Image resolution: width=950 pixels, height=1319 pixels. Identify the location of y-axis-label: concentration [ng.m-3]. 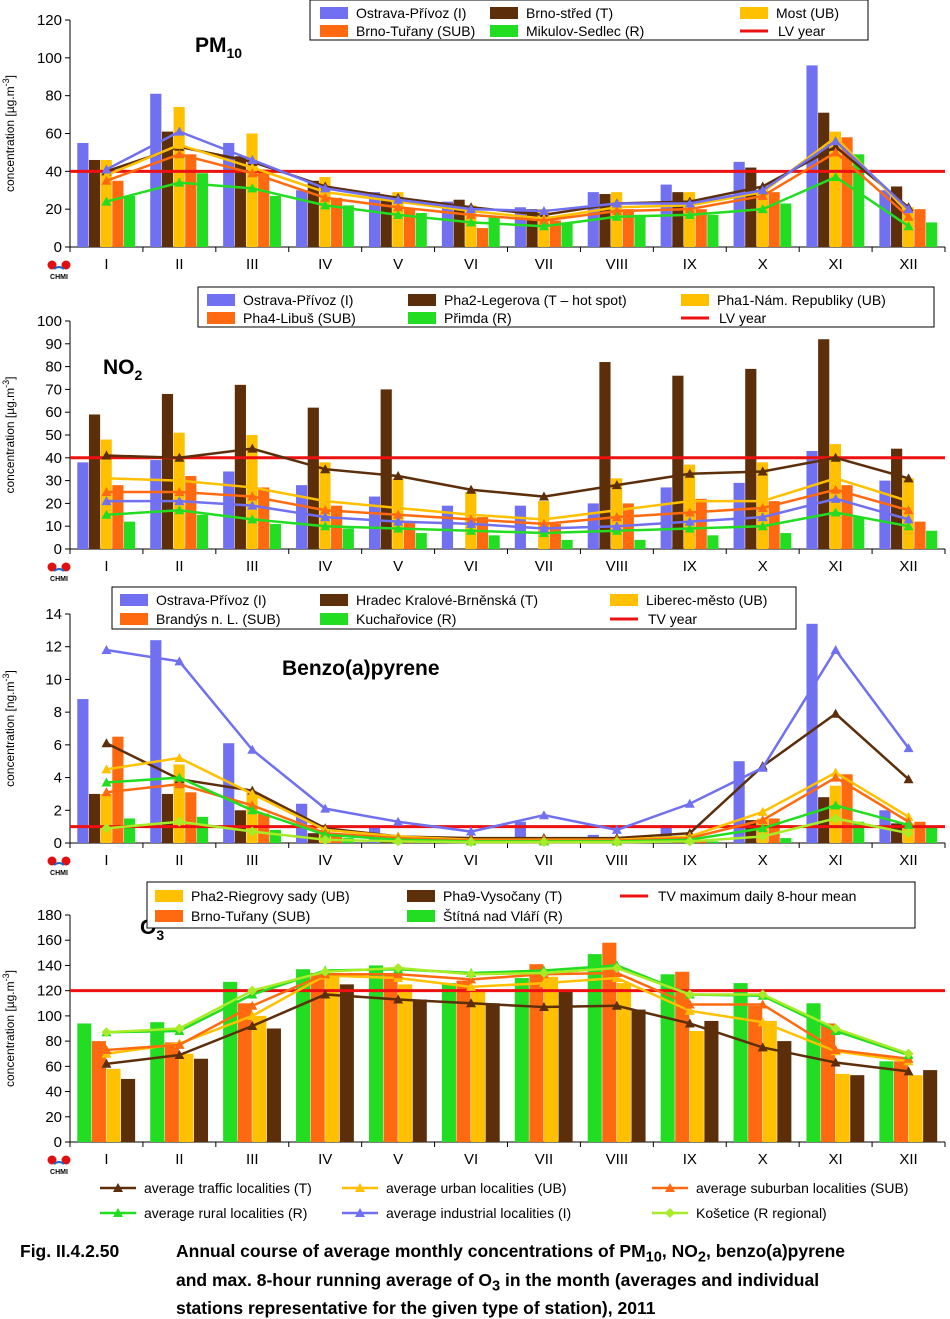
(9, 728).